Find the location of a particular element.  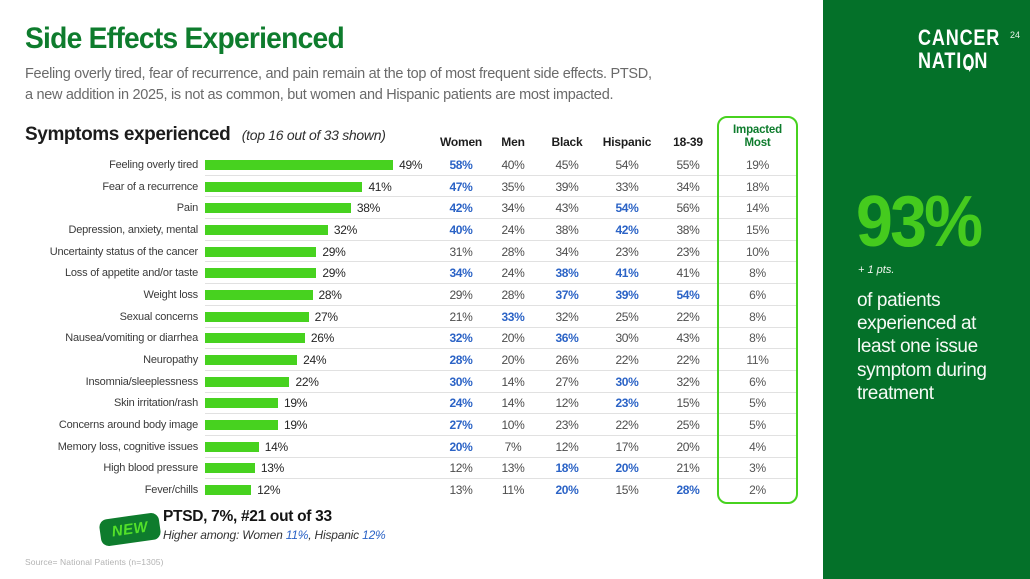

value-age: 22% is located at coordinates (688, 360).